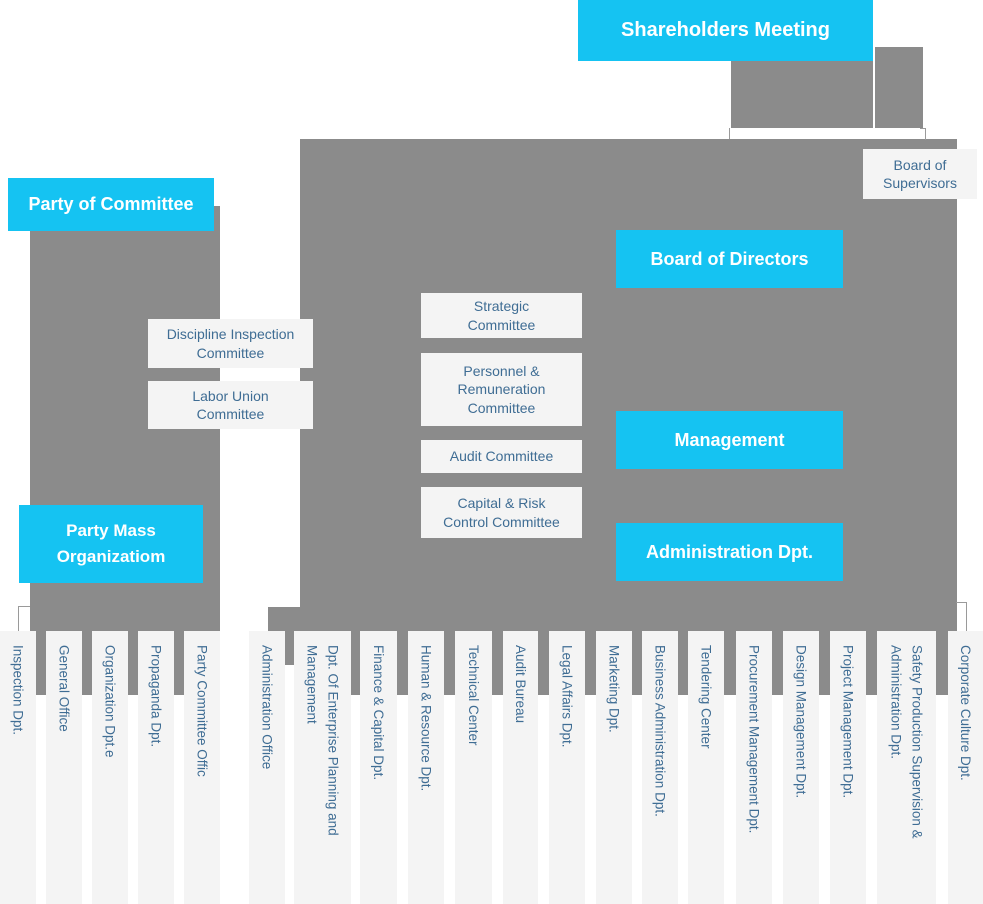 The height and width of the screenshot is (904, 983). I want to click on node-board-of-supervisors: Board of Supervisors, so click(920, 174).